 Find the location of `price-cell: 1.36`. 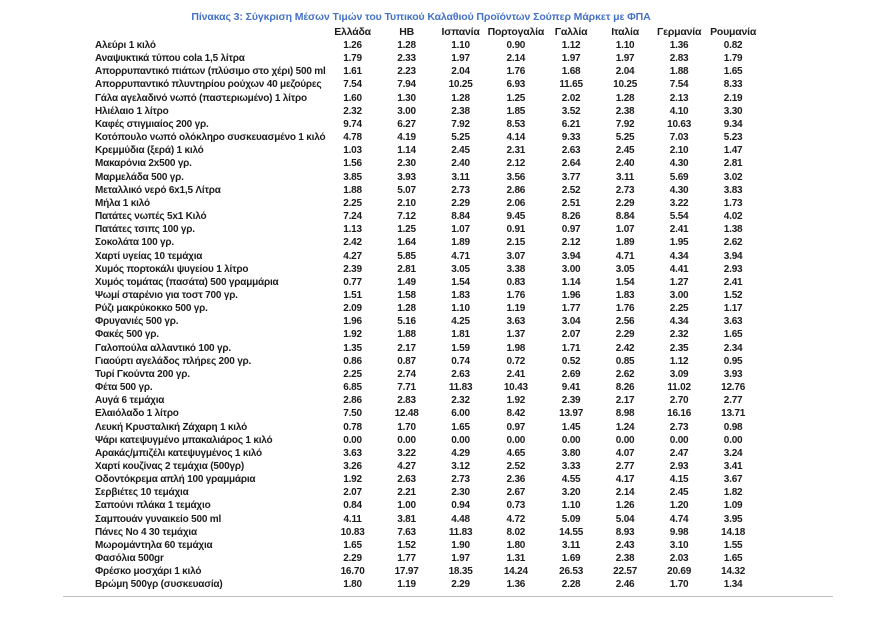

price-cell: 1.36 is located at coordinates (679, 45).